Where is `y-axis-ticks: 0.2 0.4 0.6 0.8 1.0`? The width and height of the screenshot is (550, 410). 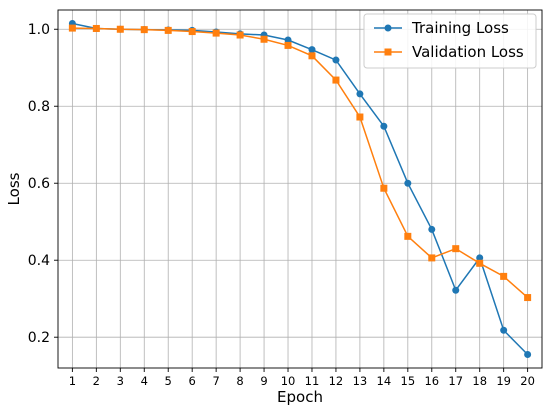 y-axis-ticks: 0.2 0.4 0.6 0.8 1.0 is located at coordinates (43, 184).